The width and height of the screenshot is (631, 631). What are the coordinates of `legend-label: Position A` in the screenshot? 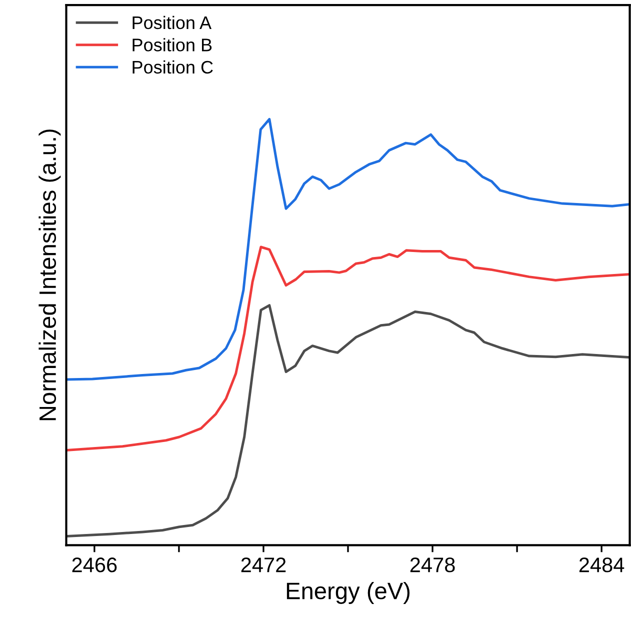 It's located at (172, 23).